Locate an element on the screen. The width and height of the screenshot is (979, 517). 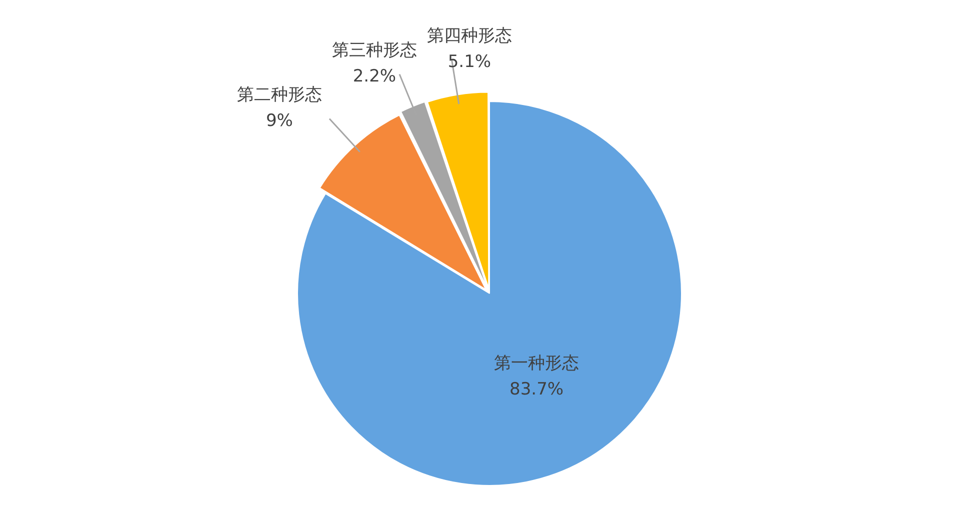
slice-label: 第一种形态 is located at coordinates (537, 364).